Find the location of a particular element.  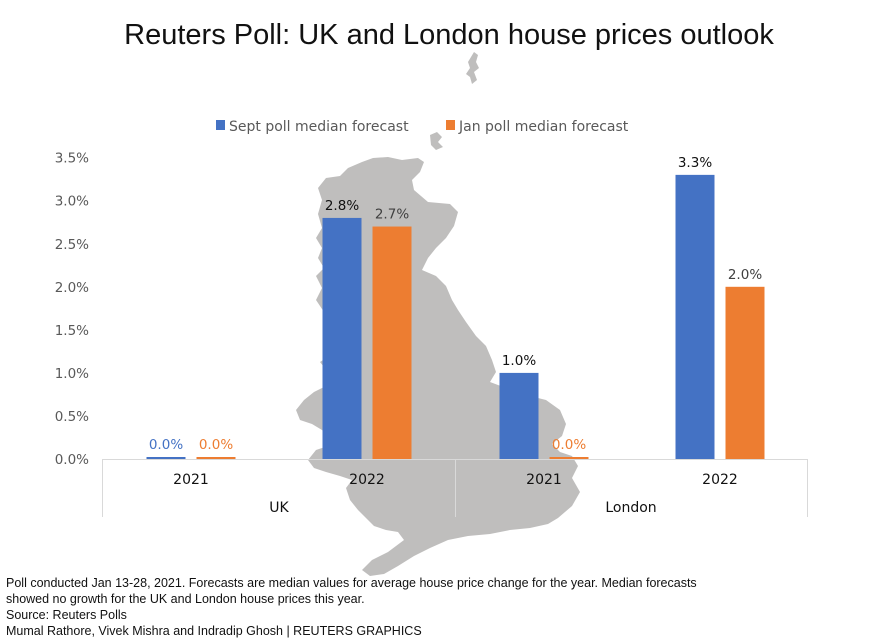

y-tick-label: 1.0% is located at coordinates (72, 374).